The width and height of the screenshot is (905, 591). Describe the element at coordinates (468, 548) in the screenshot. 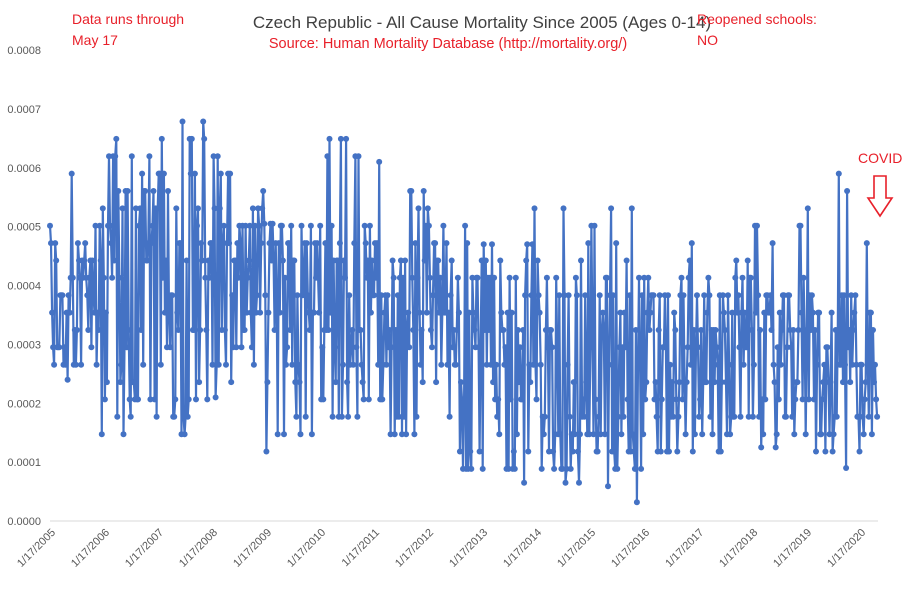

I see `x-tick-label: 1/17/2013` at that location.